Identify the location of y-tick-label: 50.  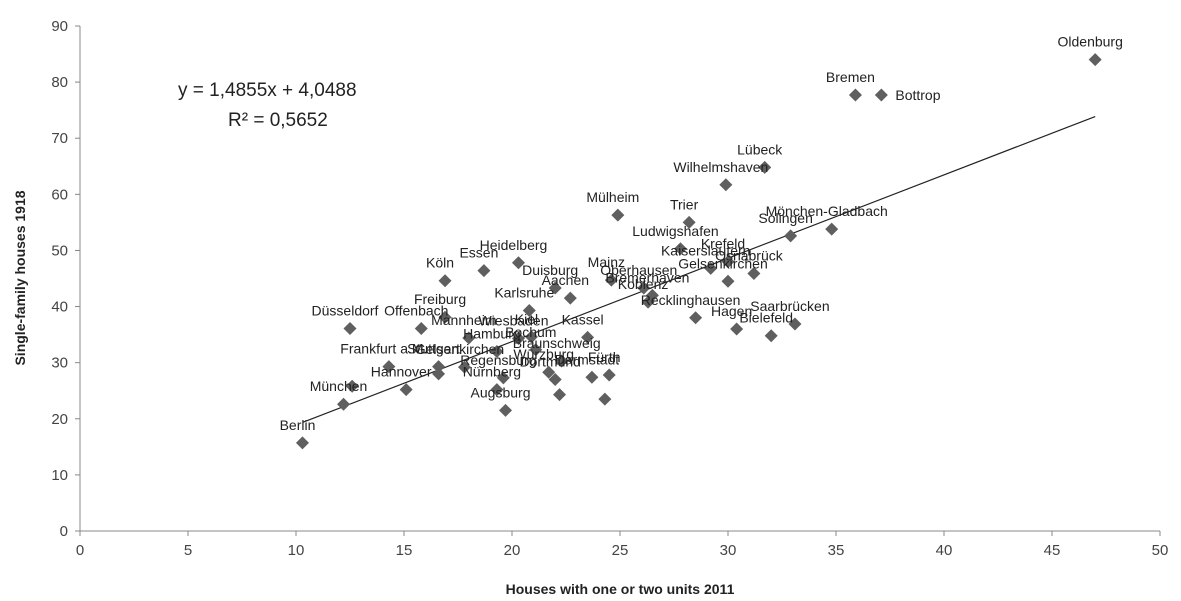
(59, 250).